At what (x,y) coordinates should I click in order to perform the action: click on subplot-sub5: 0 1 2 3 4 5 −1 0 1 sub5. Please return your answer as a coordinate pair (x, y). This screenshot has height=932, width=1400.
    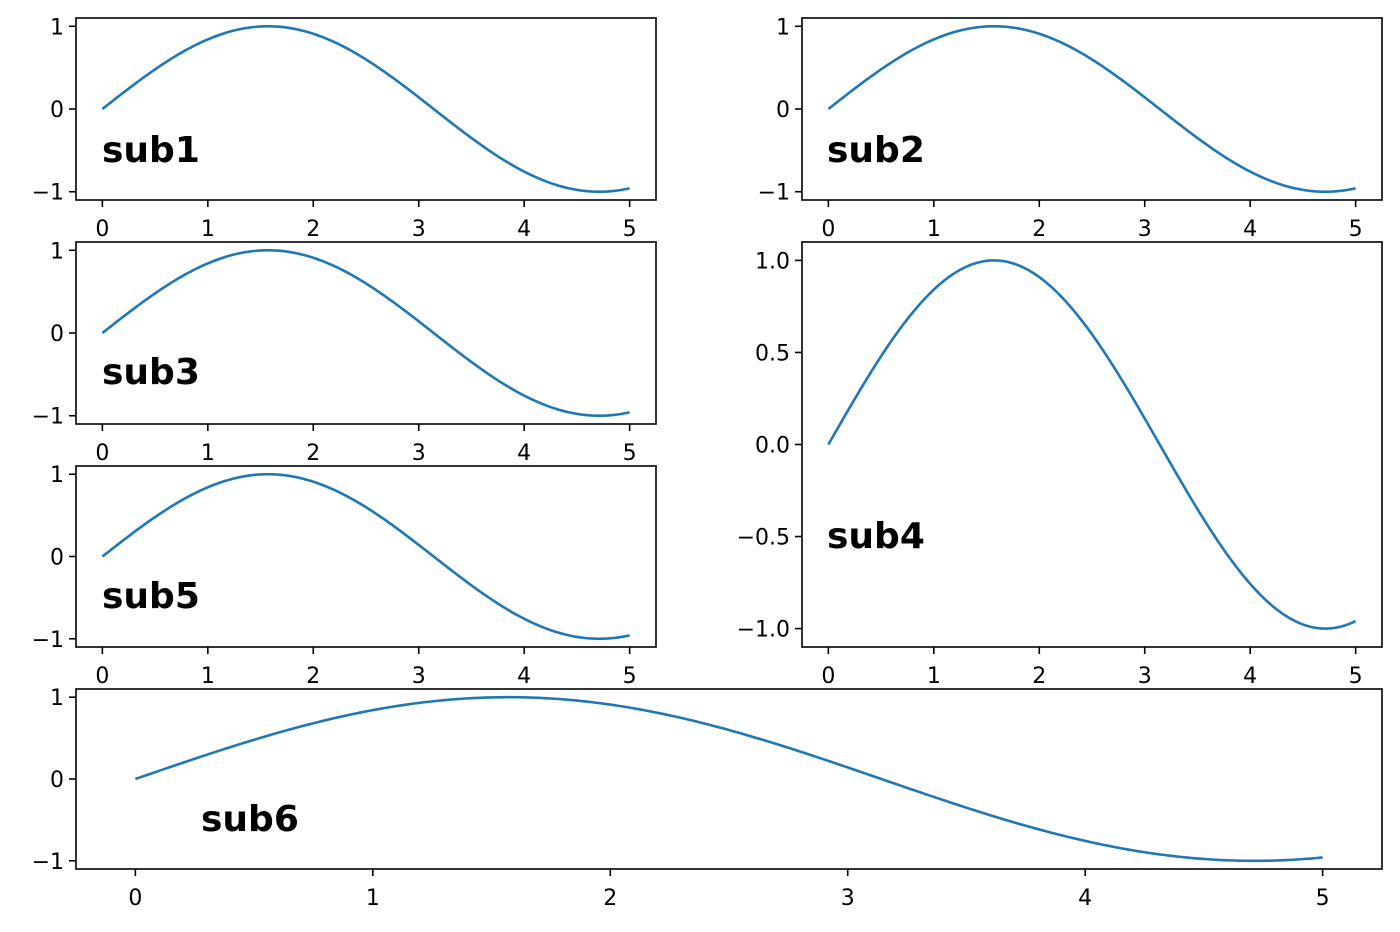
    Looking at the image, I should click on (344, 576).